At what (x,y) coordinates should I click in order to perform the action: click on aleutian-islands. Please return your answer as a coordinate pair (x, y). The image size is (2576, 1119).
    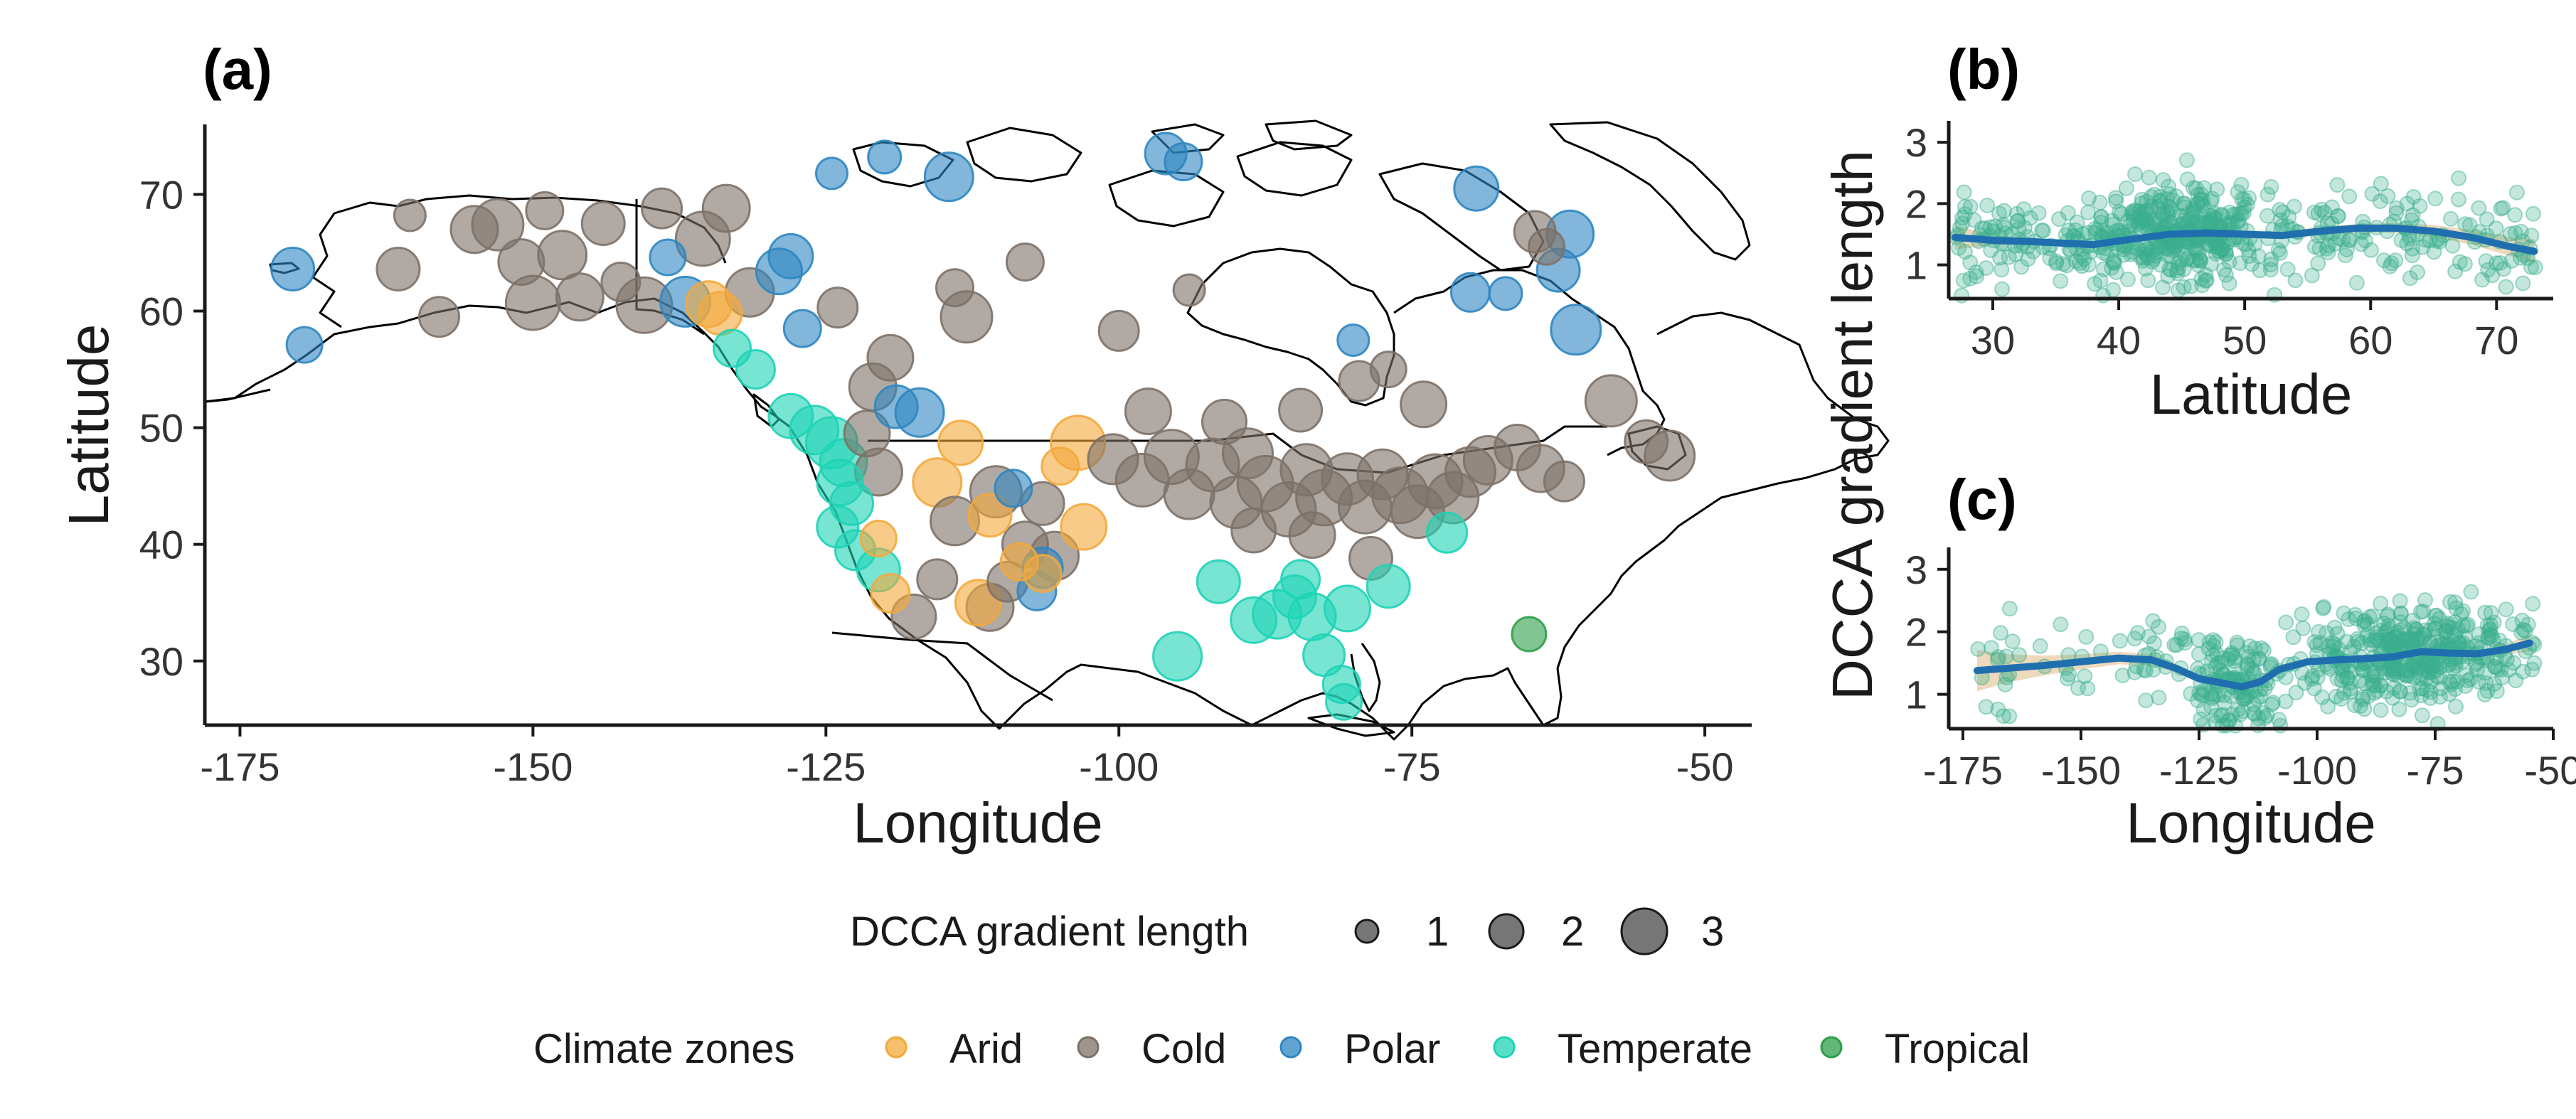
    Looking at the image, I should click on (238, 395).